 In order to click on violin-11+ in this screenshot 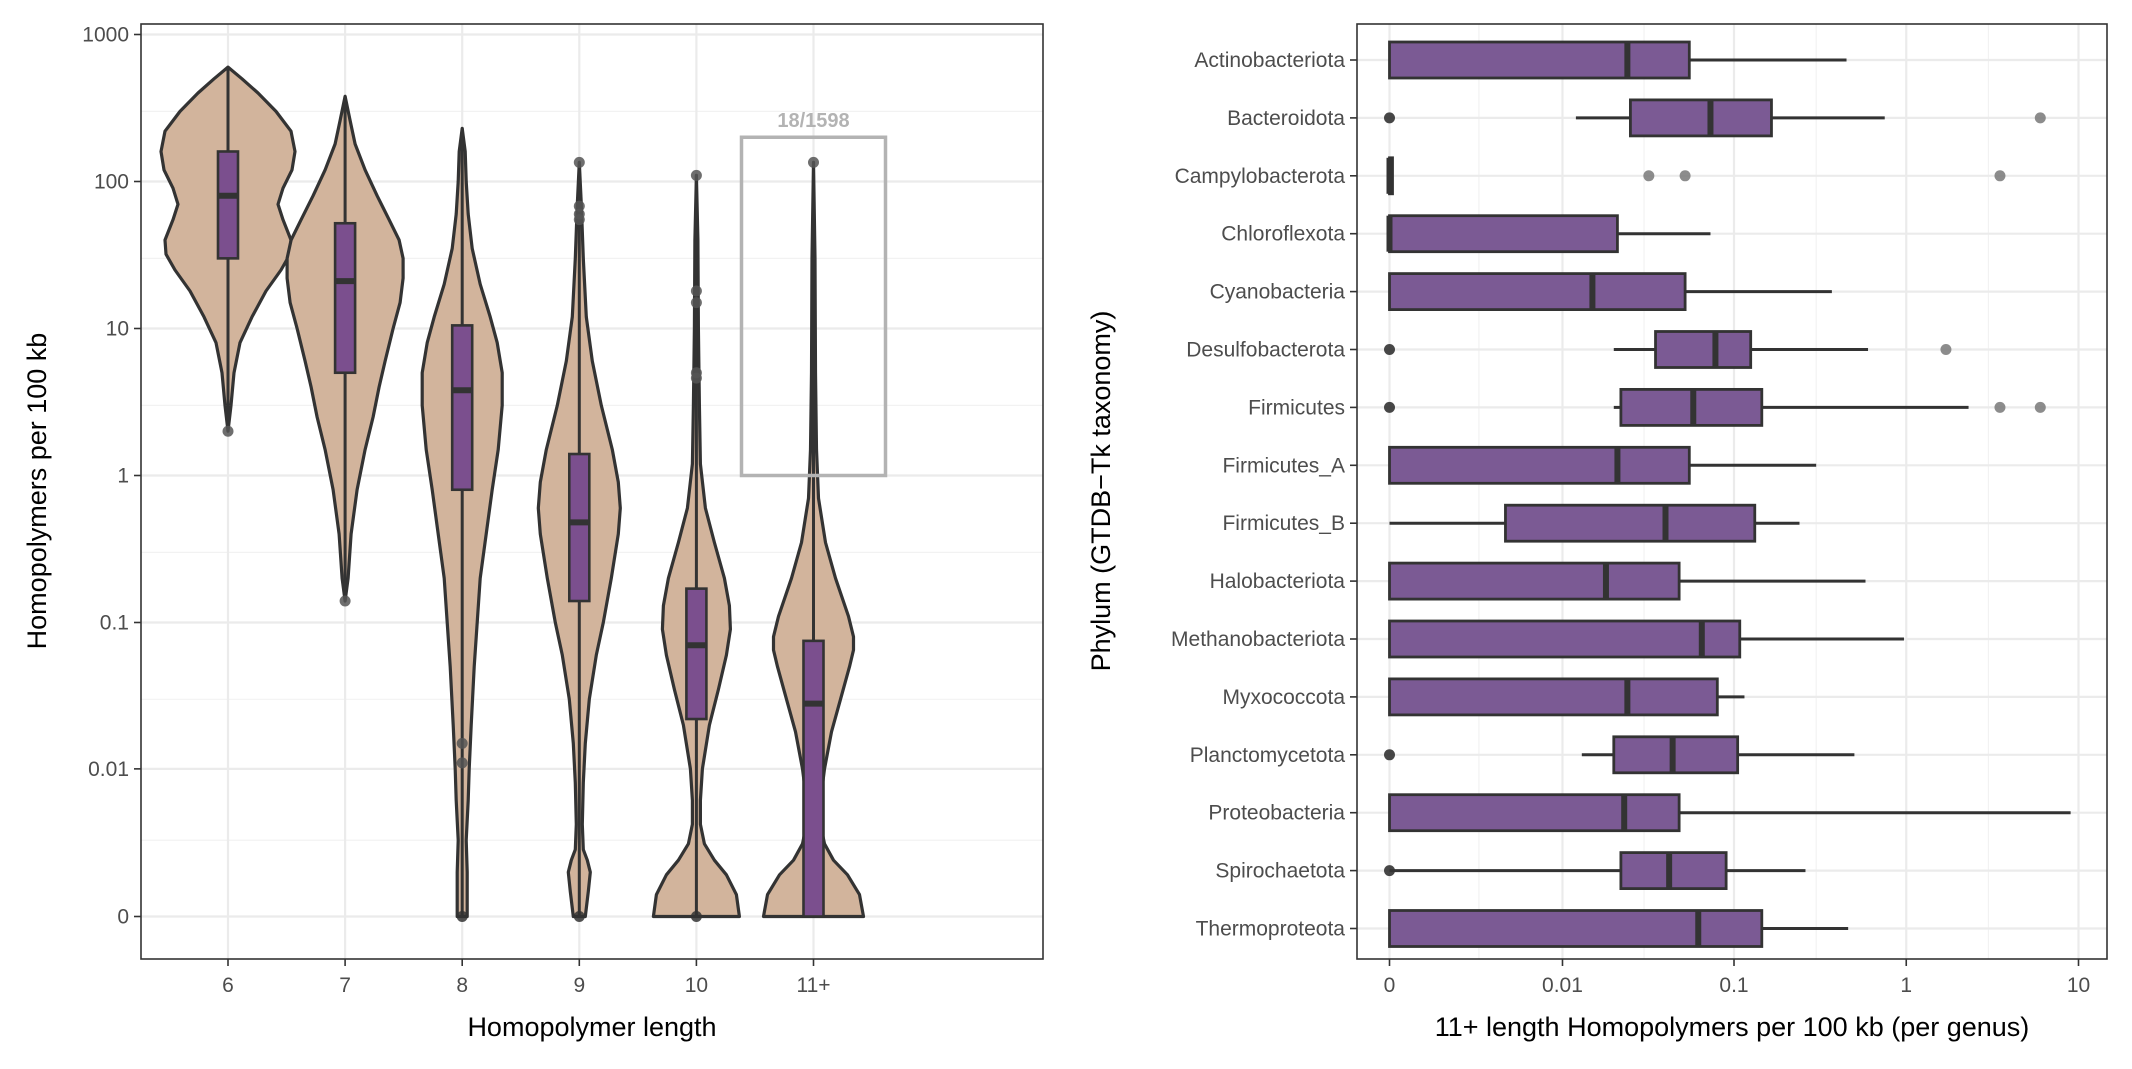, I will do `click(813, 537)`.